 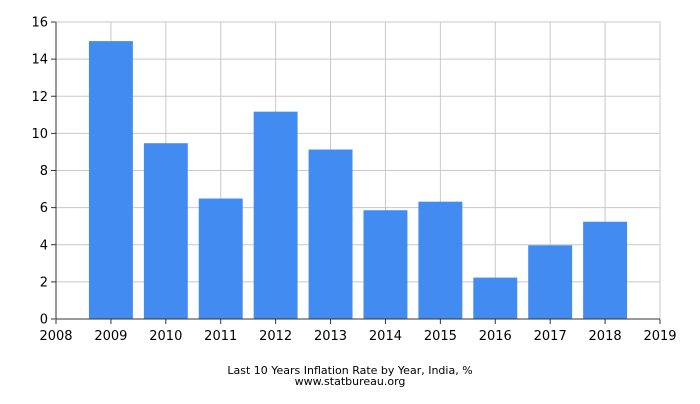 What do you see at coordinates (39, 60) in the screenshot?
I see `y-tick-label: 14` at bounding box center [39, 60].